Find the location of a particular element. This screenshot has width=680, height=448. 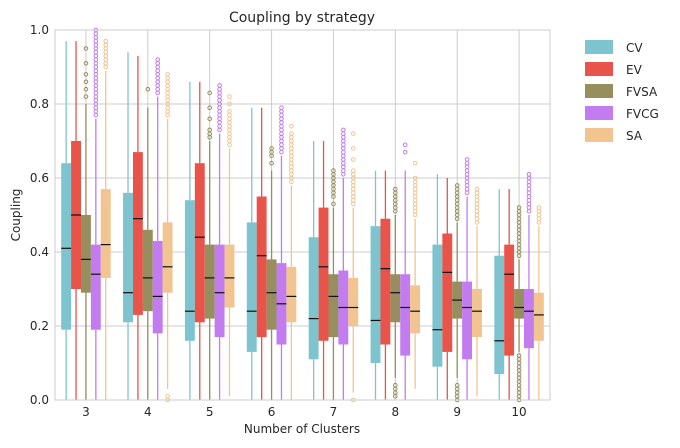

y-tick-label: 0.4 is located at coordinates (39, 252).